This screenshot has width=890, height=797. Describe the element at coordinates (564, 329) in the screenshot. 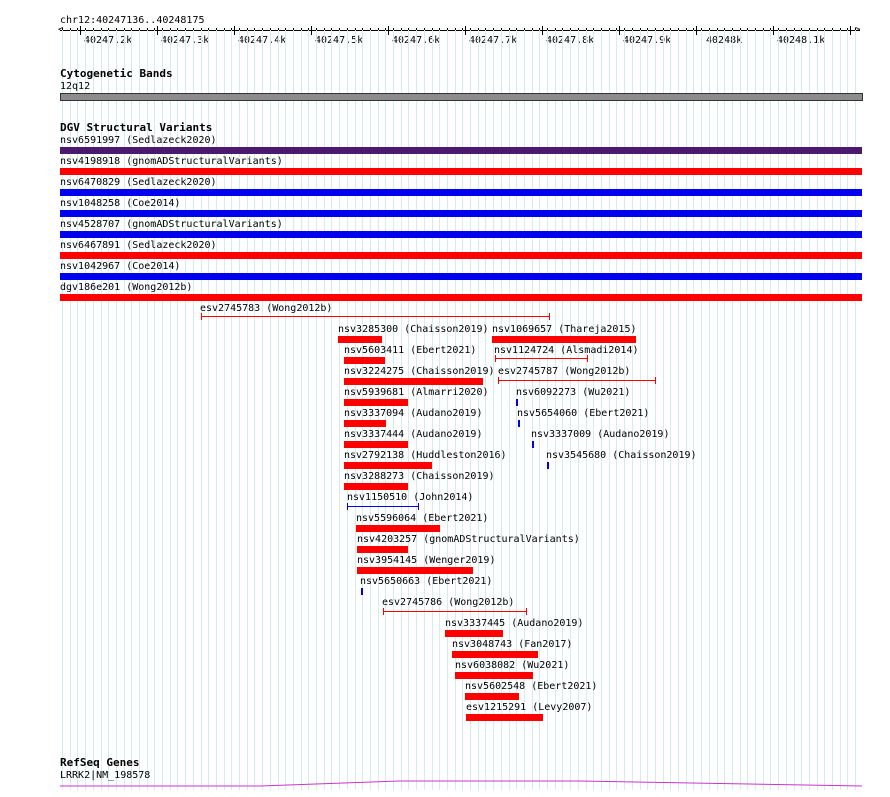

I see `variant-label: nsv1069657 (Thareja2015)` at that location.